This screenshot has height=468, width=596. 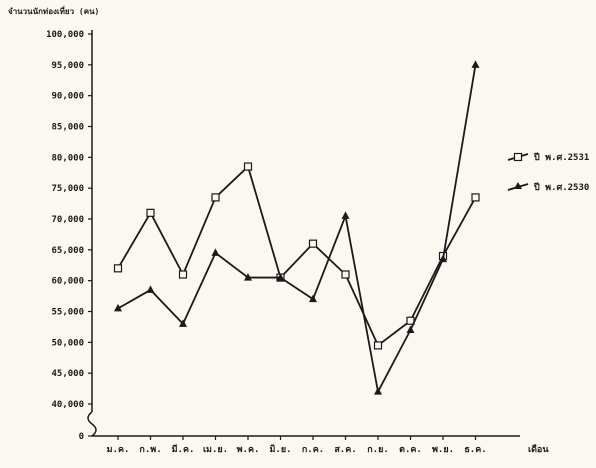 What do you see at coordinates (518, 185) in the screenshot?
I see `legend-marker-triangle` at bounding box center [518, 185].